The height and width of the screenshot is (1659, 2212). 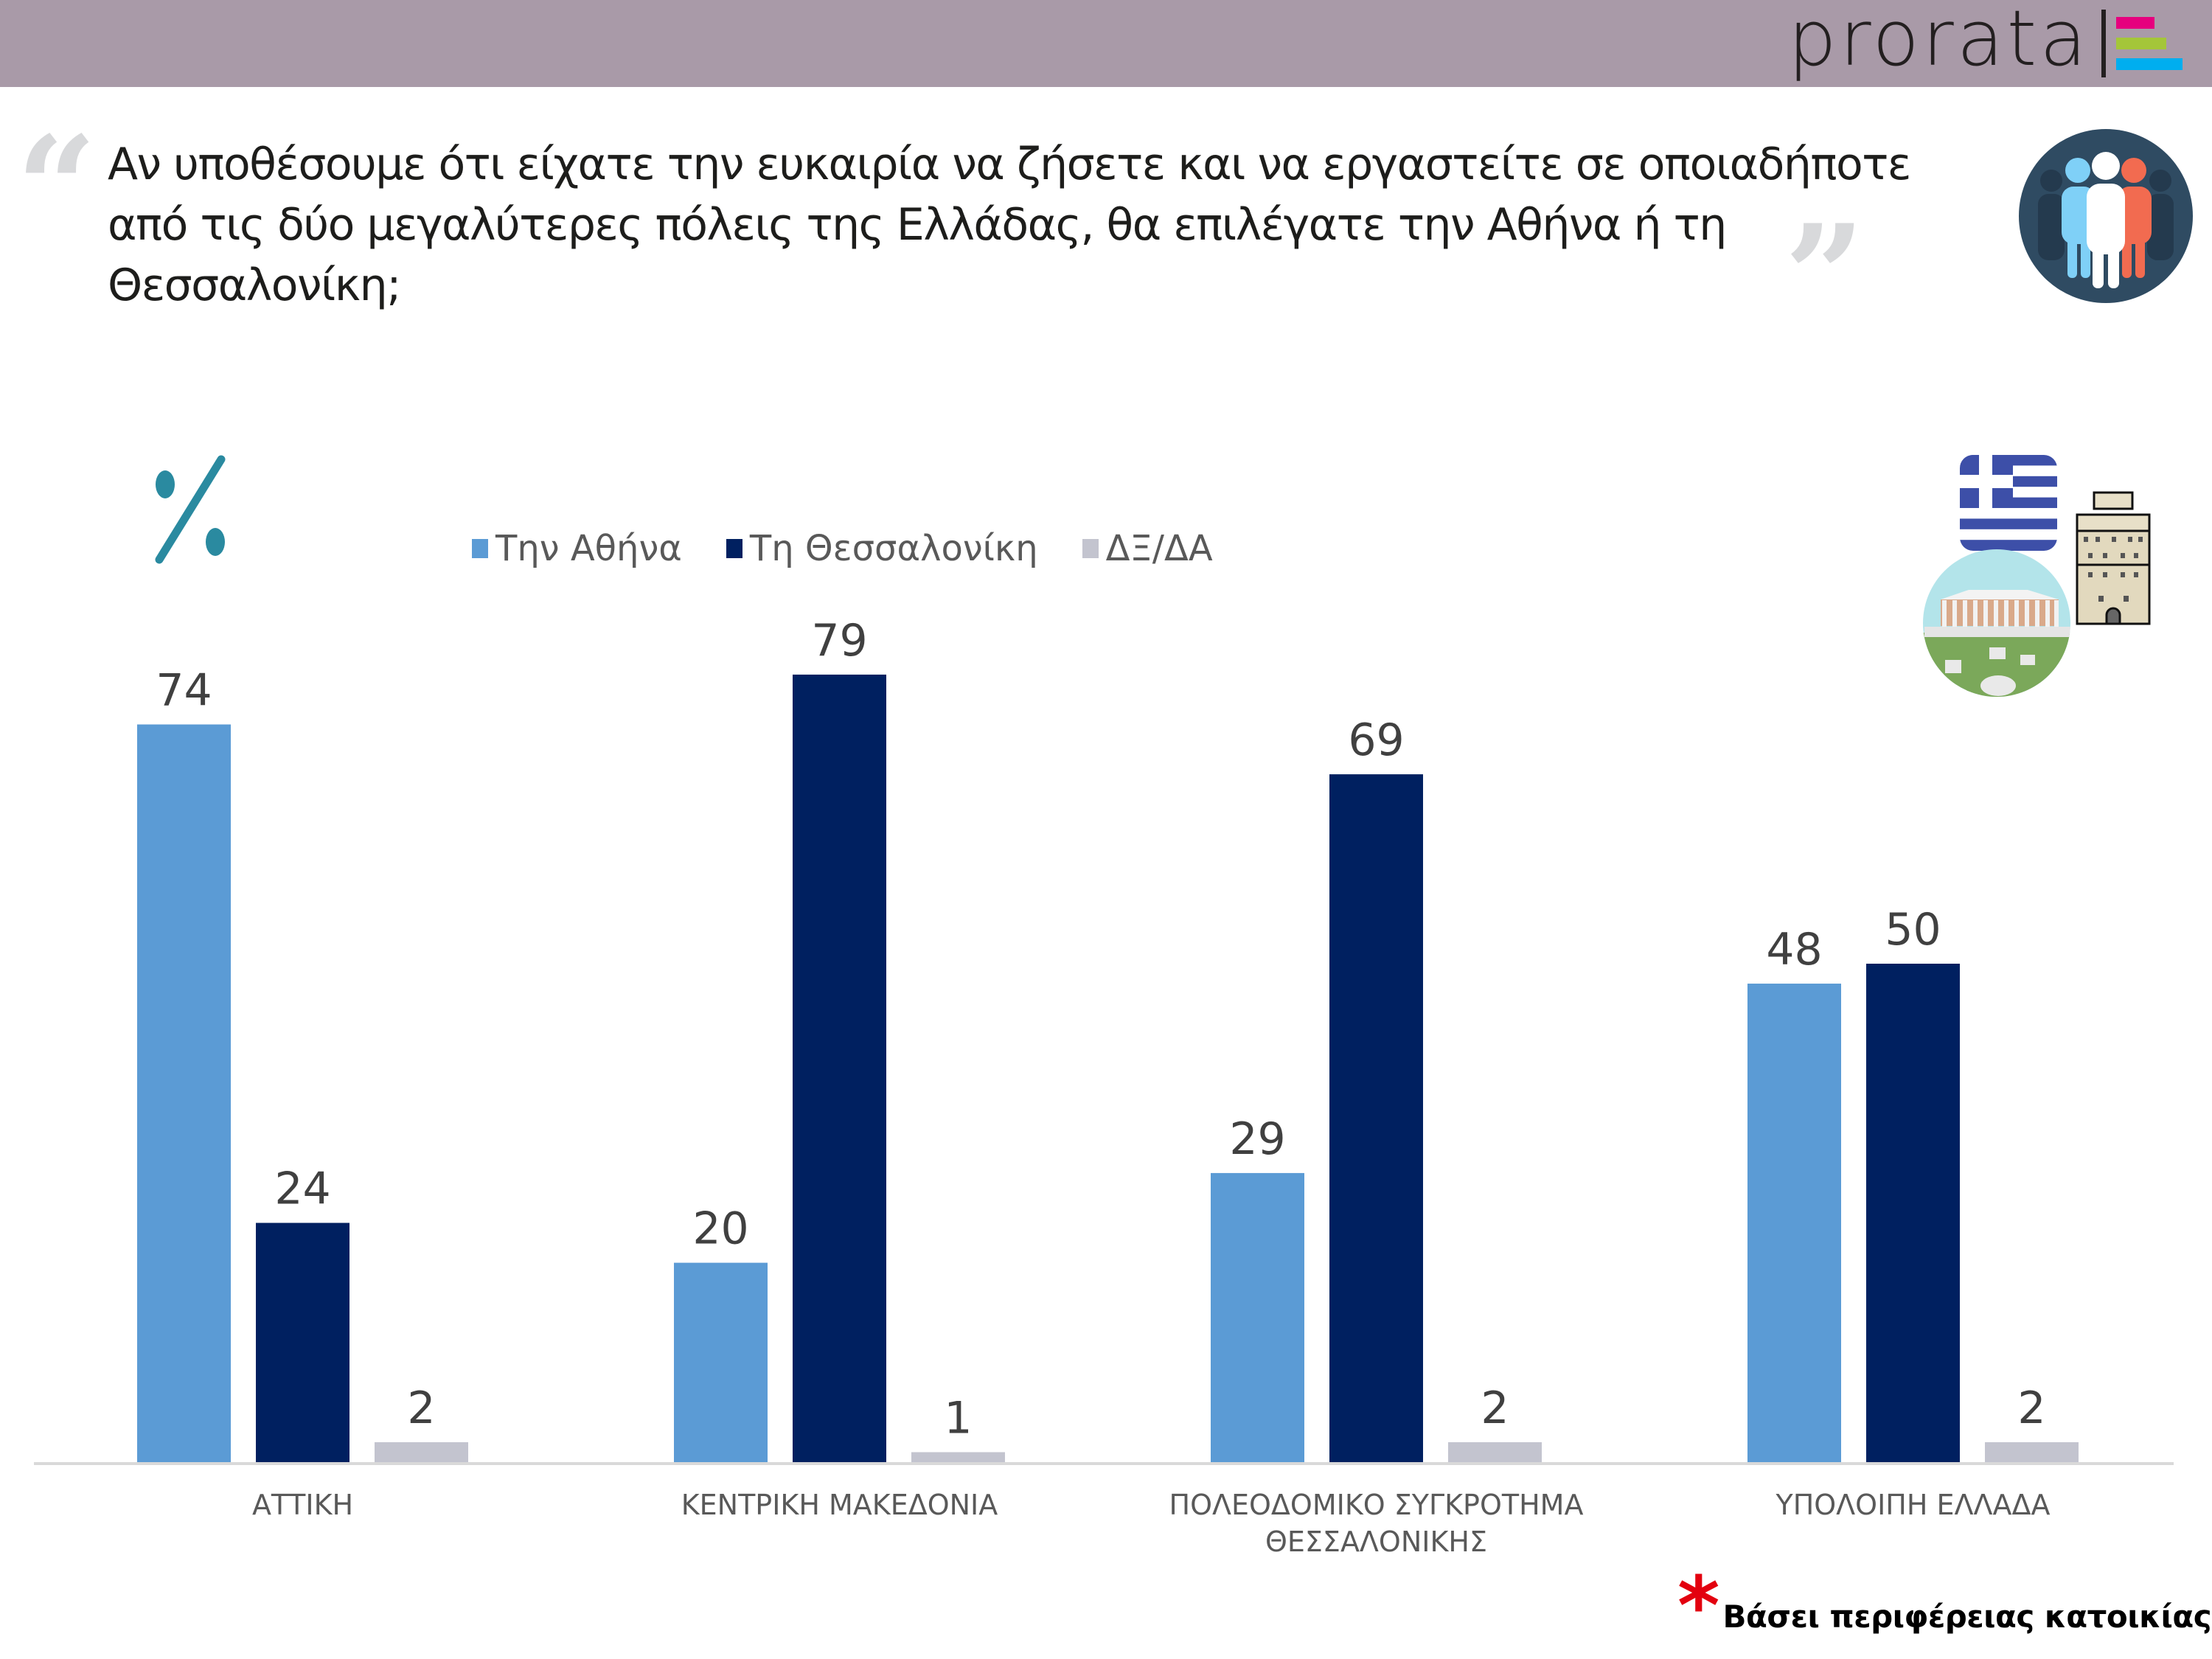 I want to click on logo-wordmark: prorata, so click(x=1938, y=41).